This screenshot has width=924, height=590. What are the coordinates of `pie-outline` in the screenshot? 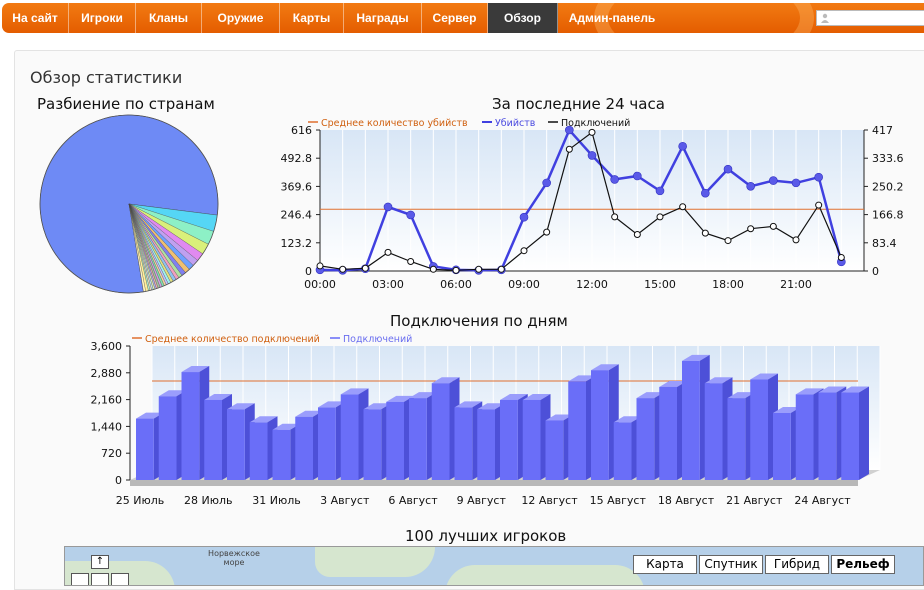 It's located at (129, 204).